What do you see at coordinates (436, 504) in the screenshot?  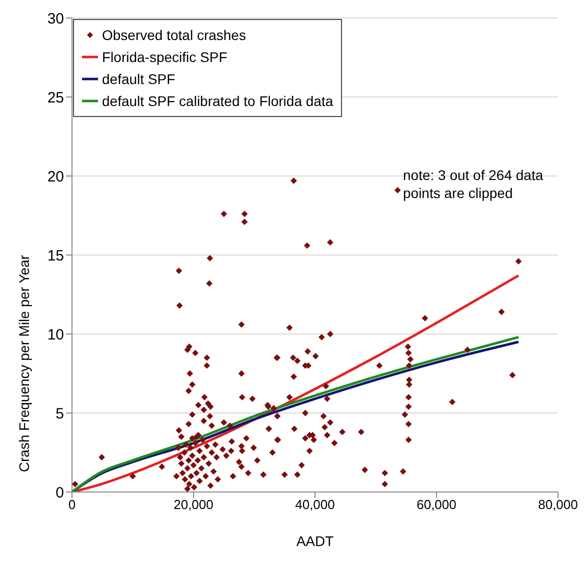 I see `x-tick-label: 60,000` at bounding box center [436, 504].